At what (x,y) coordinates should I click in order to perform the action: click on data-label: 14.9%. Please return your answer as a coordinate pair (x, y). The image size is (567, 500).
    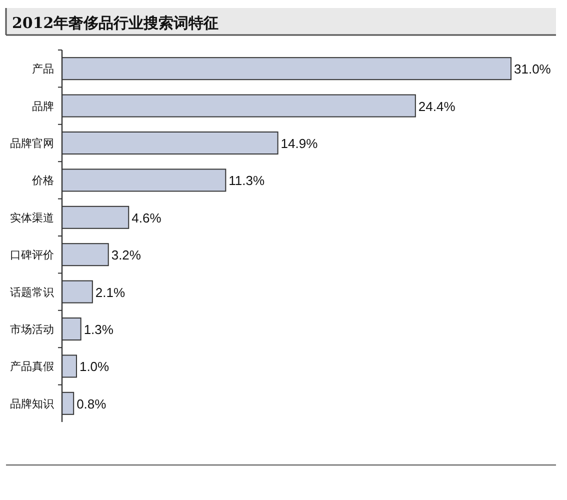
    Looking at the image, I should click on (299, 143).